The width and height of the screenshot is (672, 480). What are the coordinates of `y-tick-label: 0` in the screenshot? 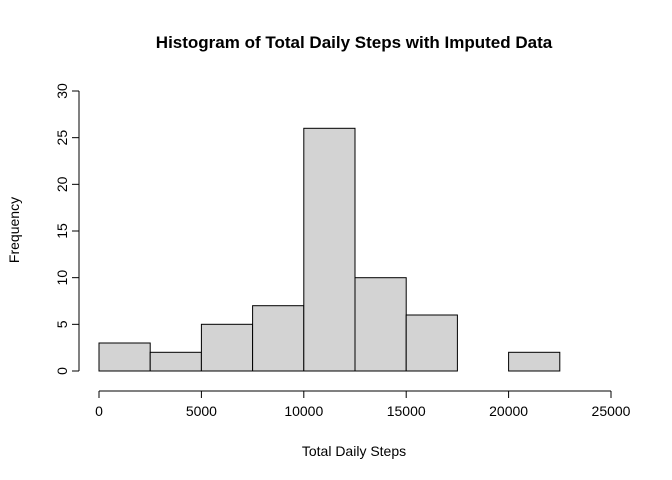 It's located at (62, 371).